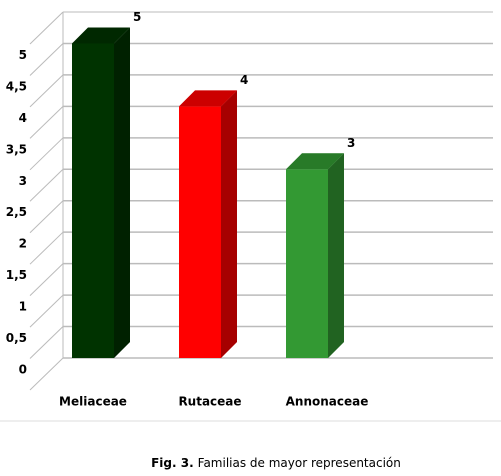 The image size is (501, 476). What do you see at coordinates (23, 118) in the screenshot?
I see `y-tick-label: 4` at bounding box center [23, 118].